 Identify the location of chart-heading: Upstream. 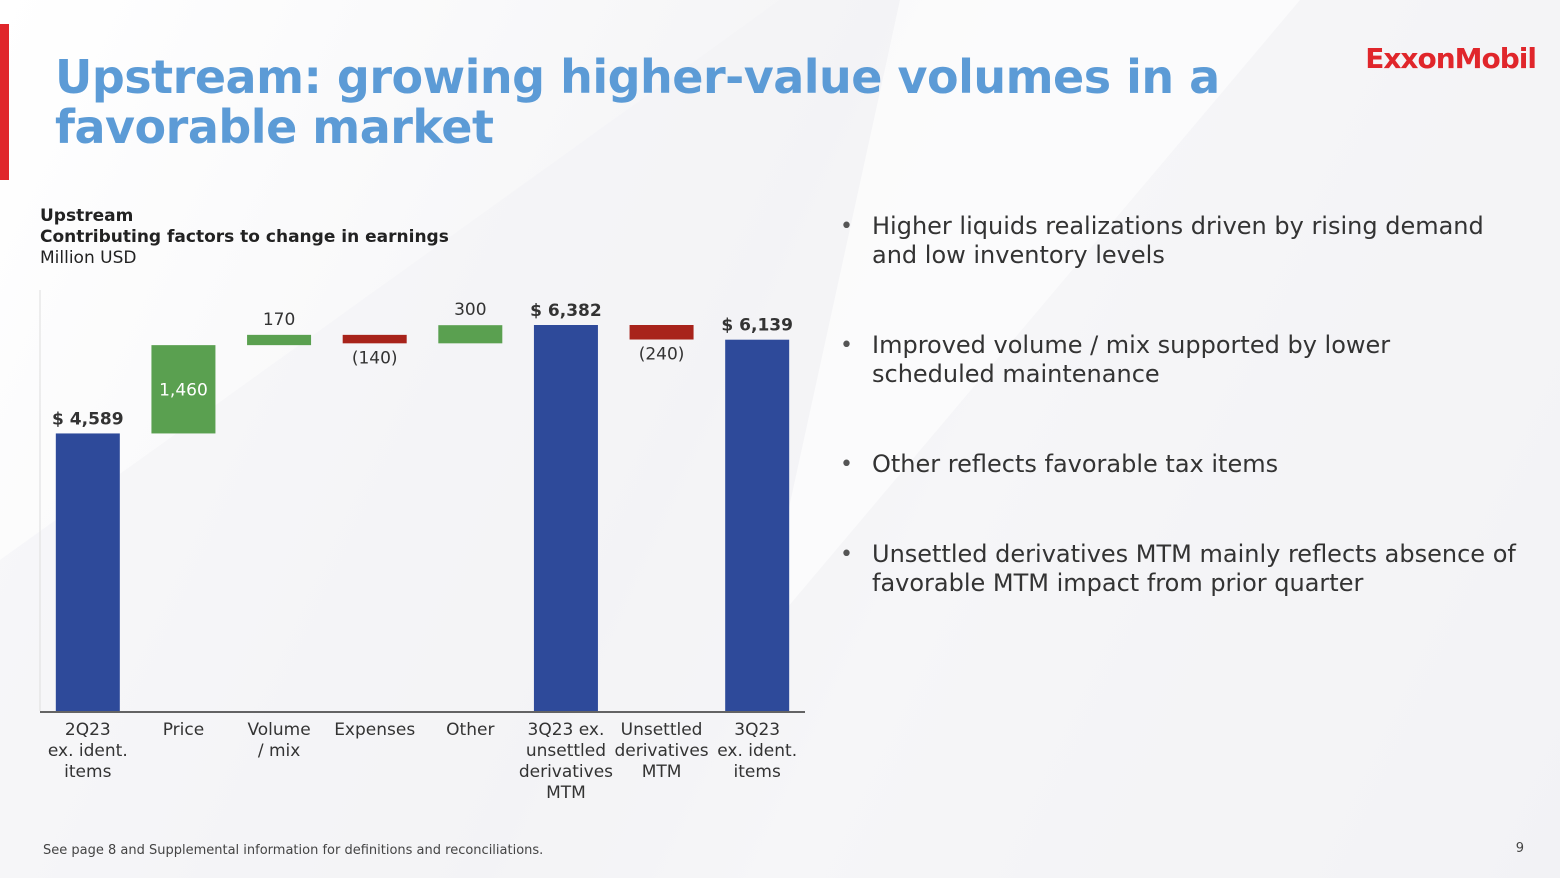
(87, 216).